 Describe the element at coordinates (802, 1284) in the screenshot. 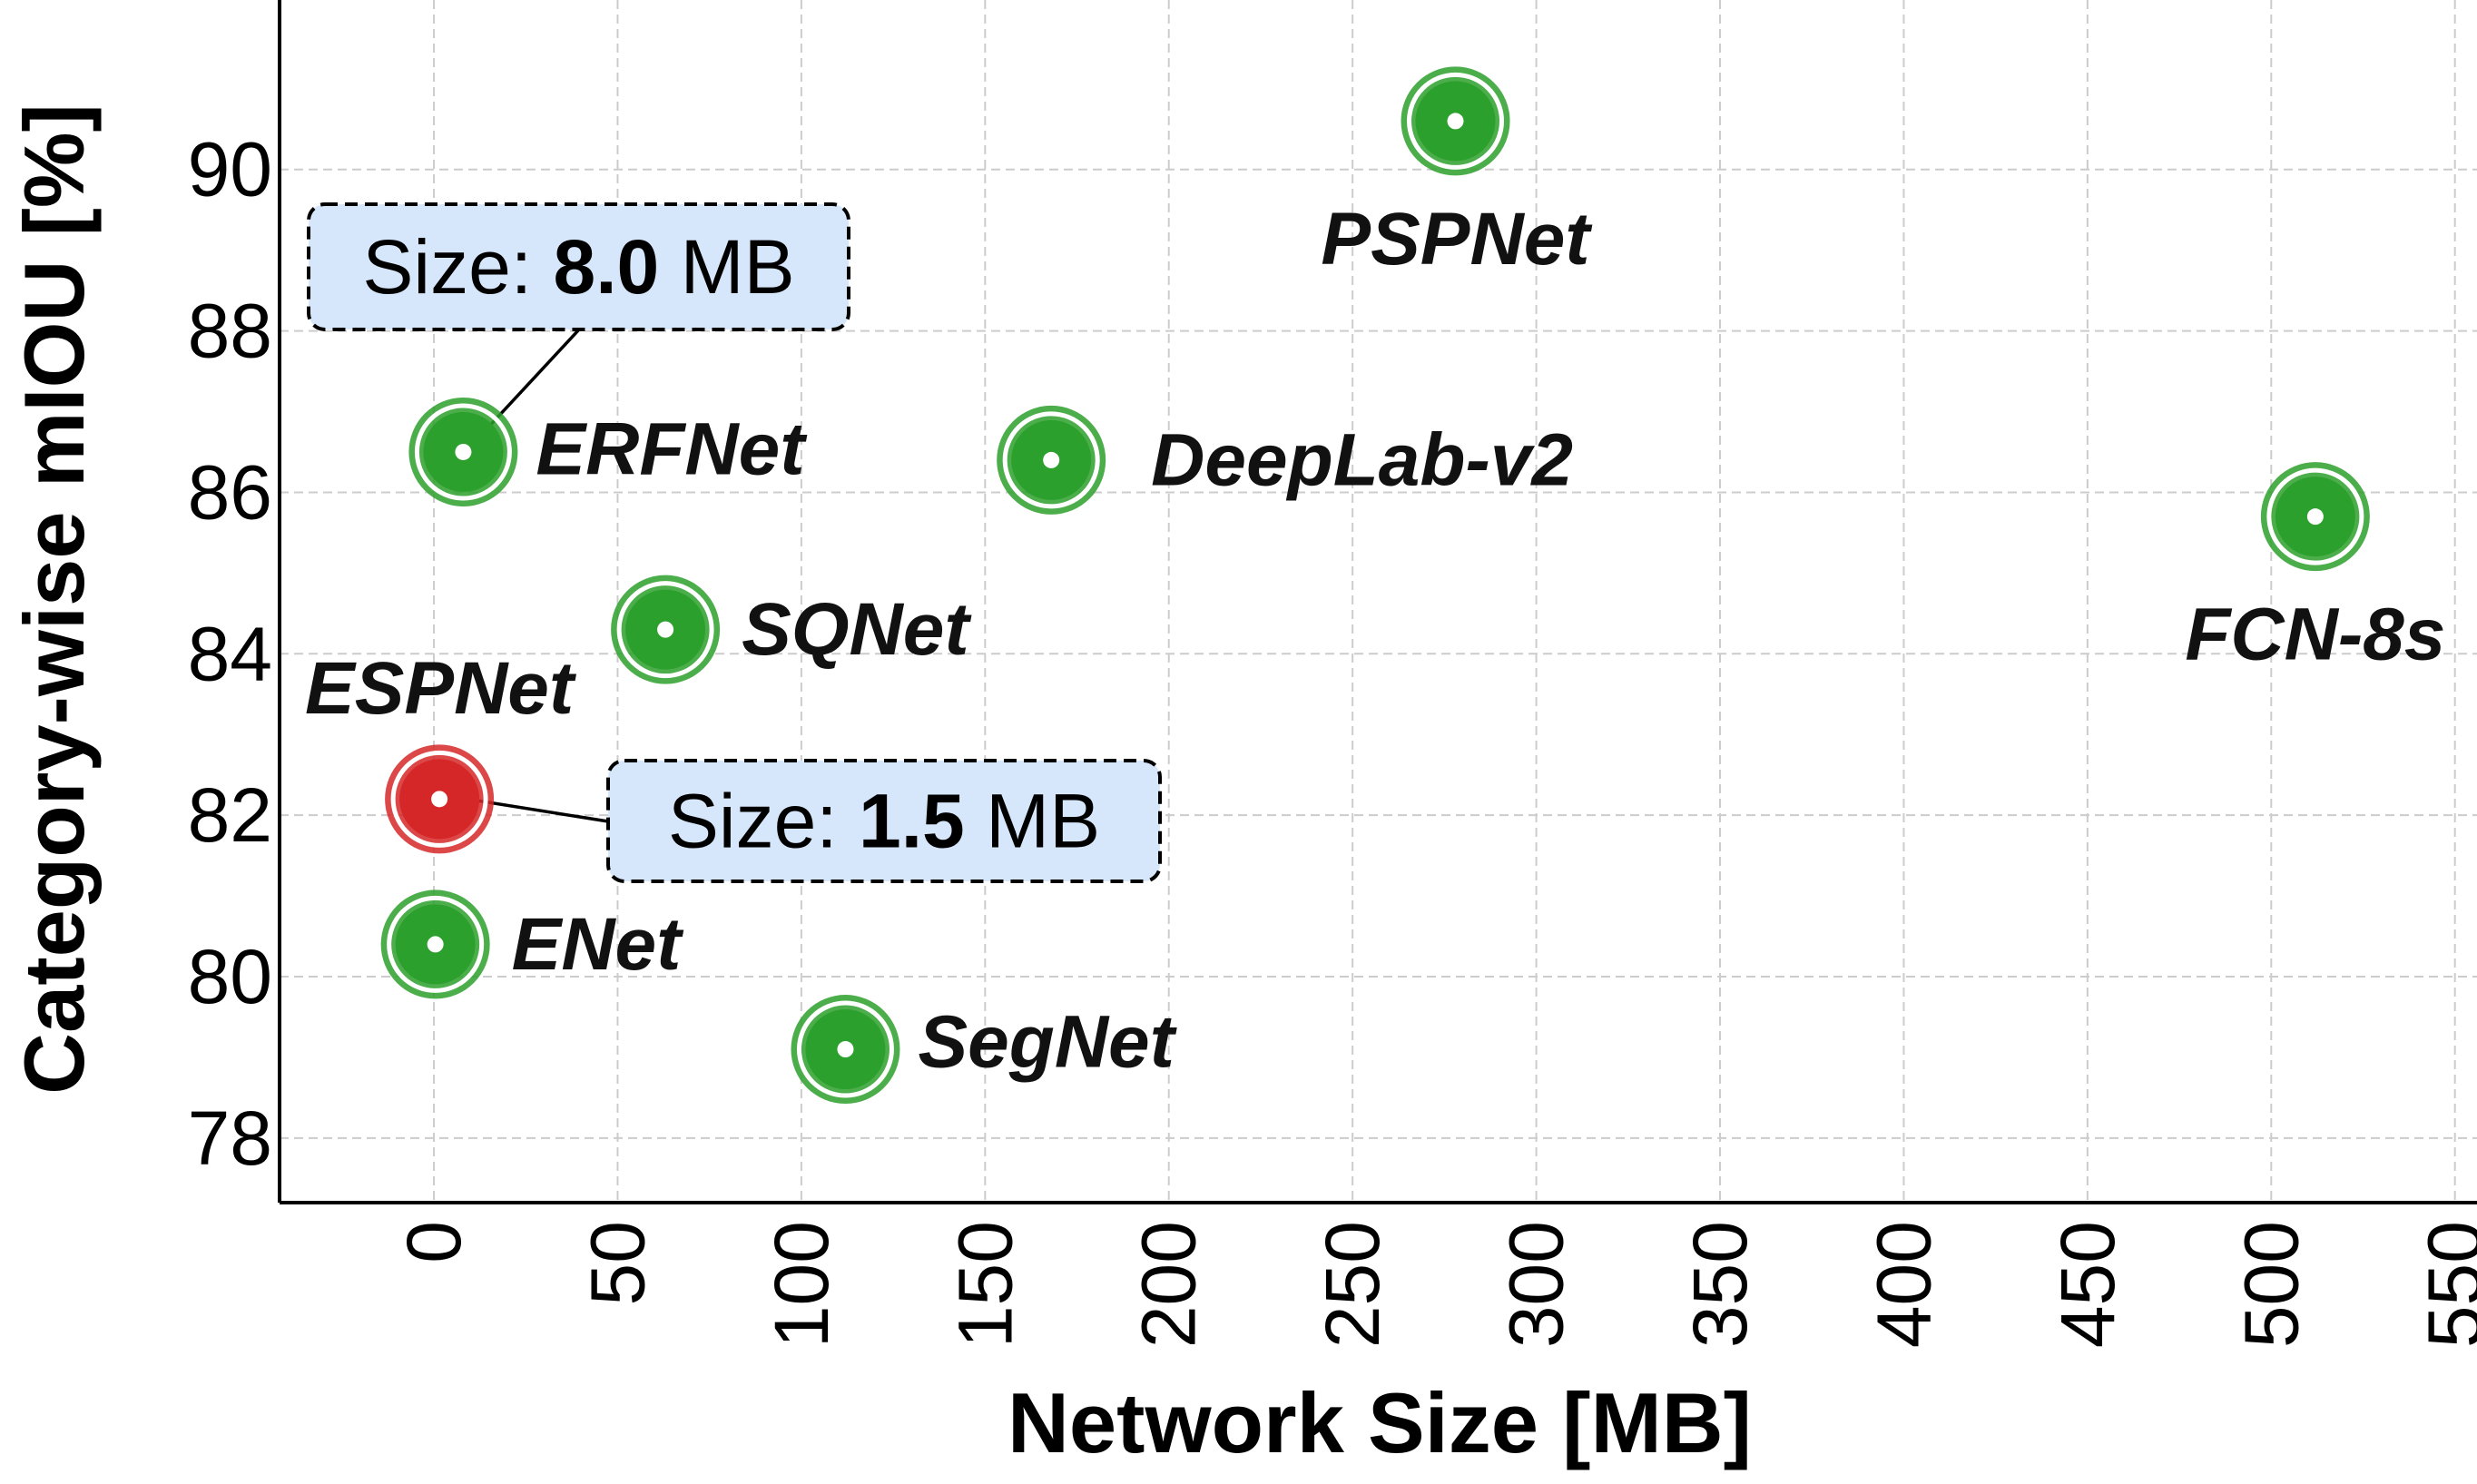

I see `x-tick-label: 100` at that location.